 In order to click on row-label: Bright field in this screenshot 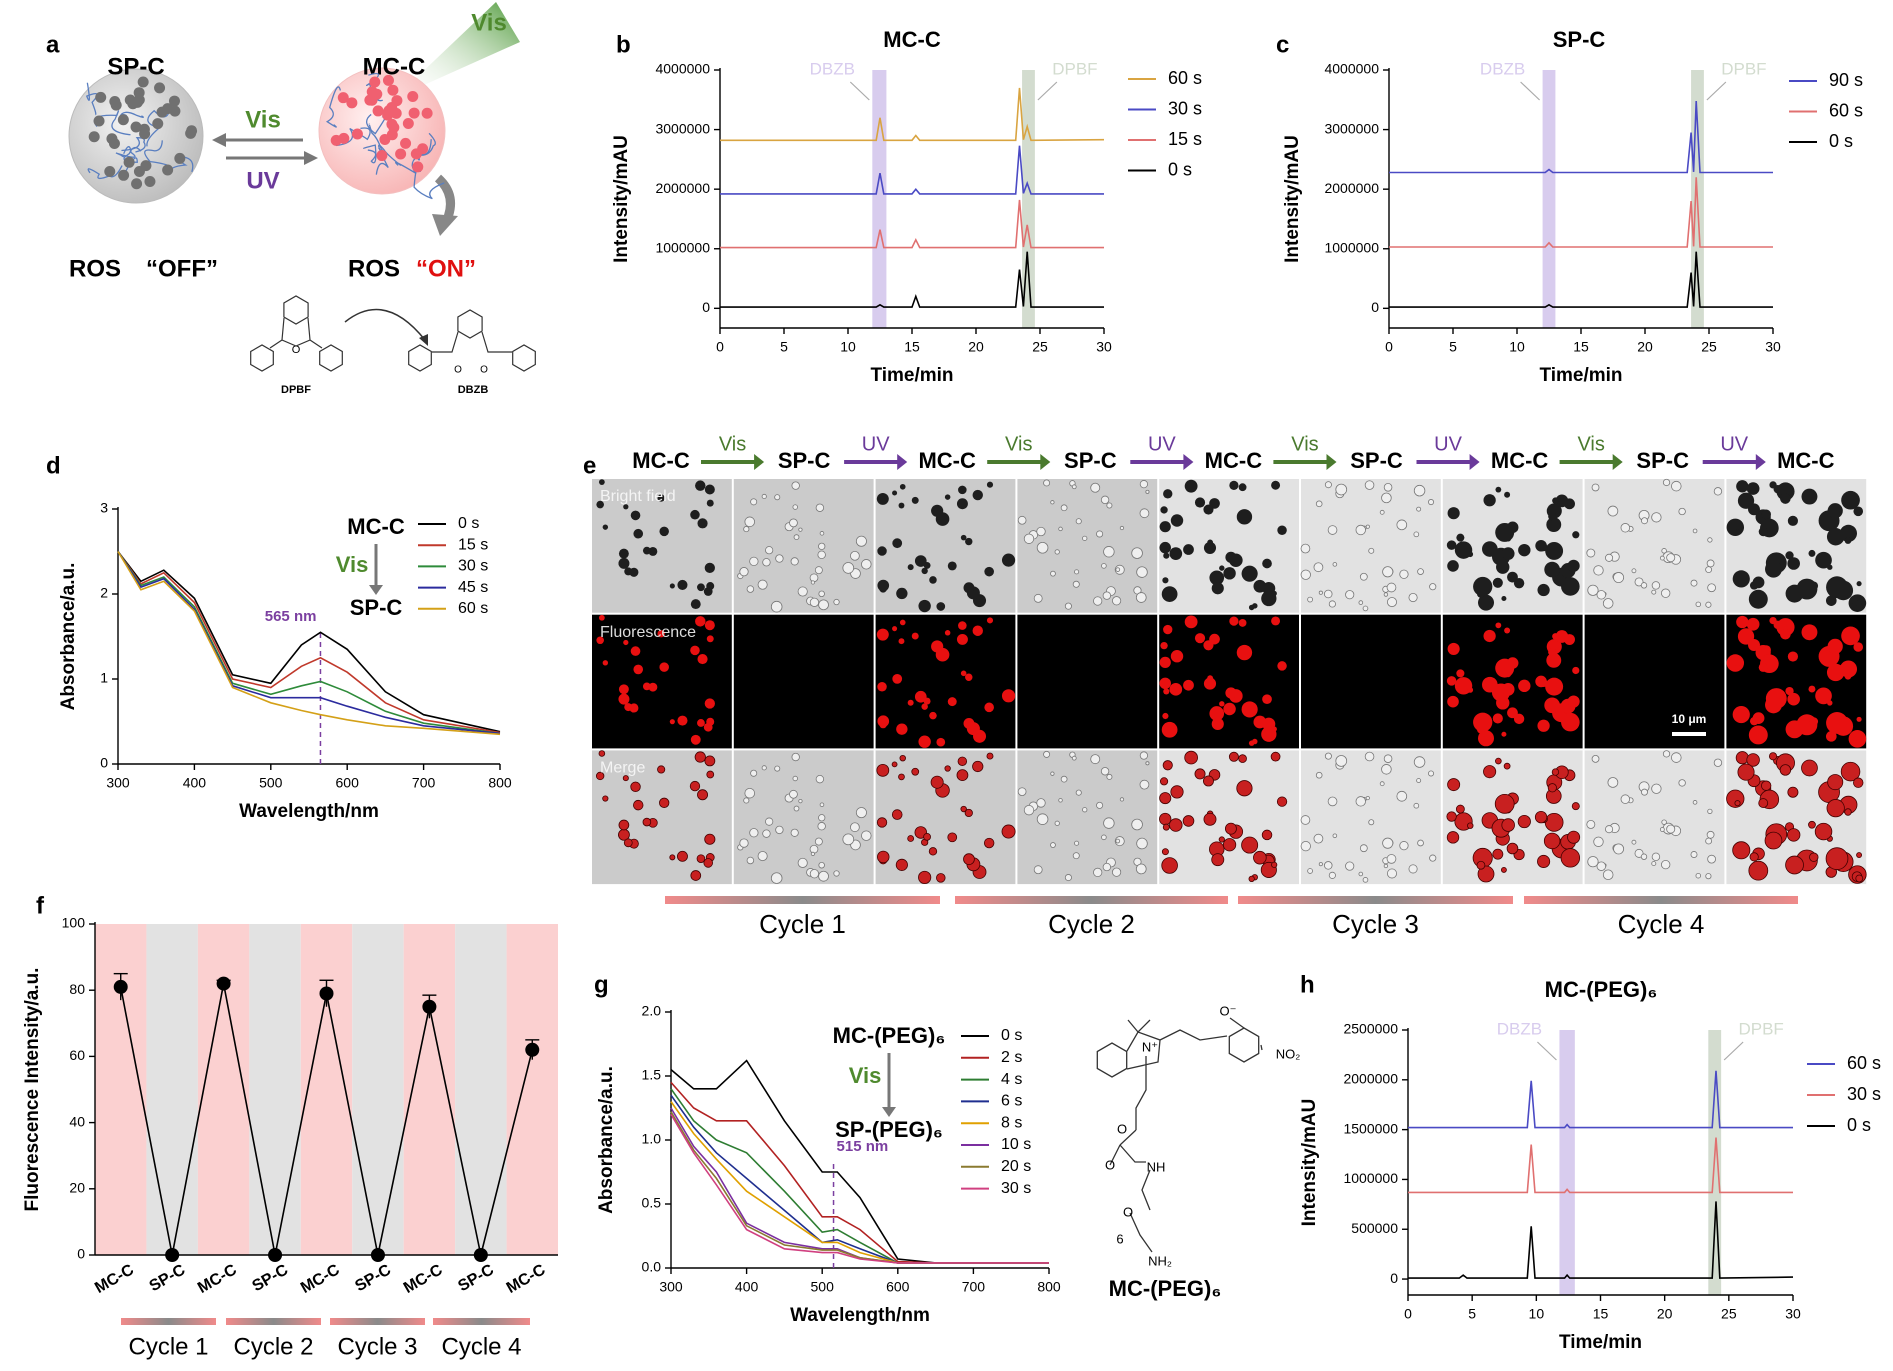, I will do `click(638, 496)`.